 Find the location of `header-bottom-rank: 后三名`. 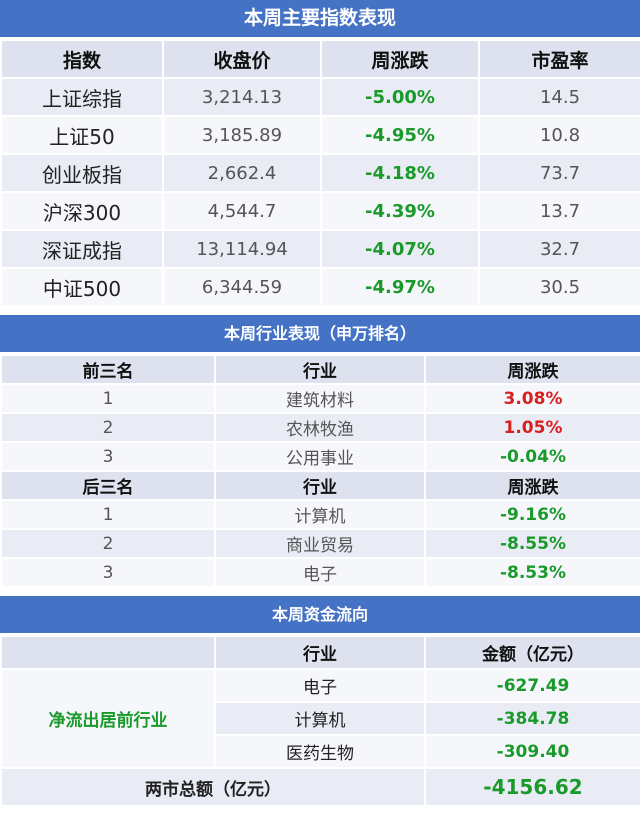

header-bottom-rank: 后三名 is located at coordinates (108, 485).